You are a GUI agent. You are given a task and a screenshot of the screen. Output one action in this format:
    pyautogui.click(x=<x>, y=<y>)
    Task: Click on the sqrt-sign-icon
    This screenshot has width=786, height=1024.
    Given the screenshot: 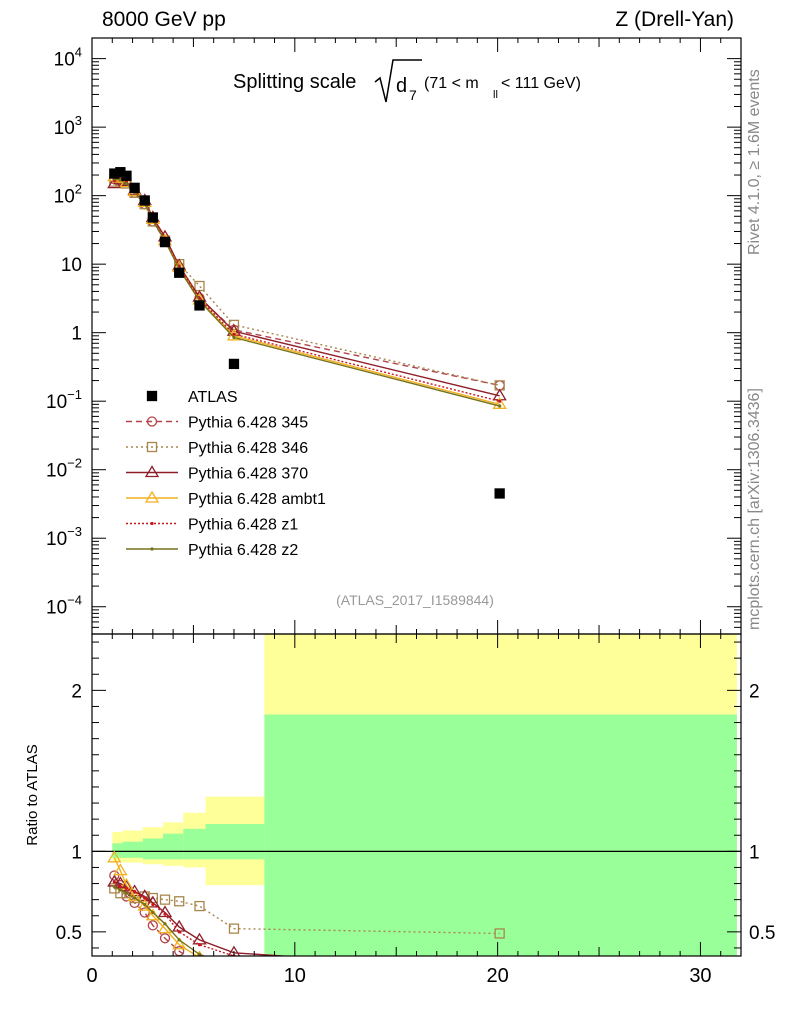 What is the action you would take?
    pyautogui.click(x=398, y=81)
    